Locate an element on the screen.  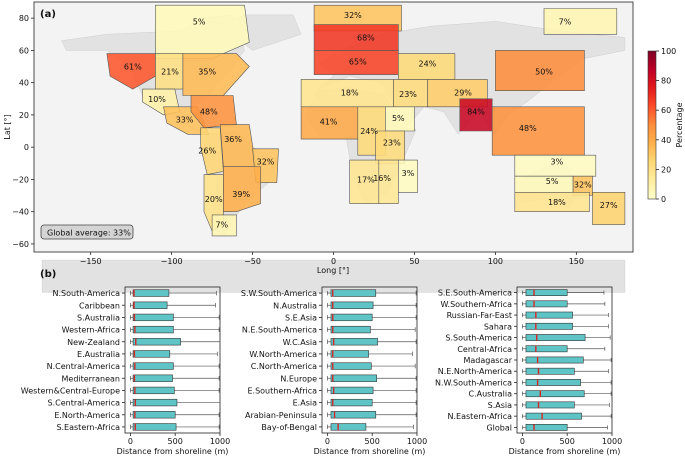
region-label-32: 5% is located at coordinates (552, 181).